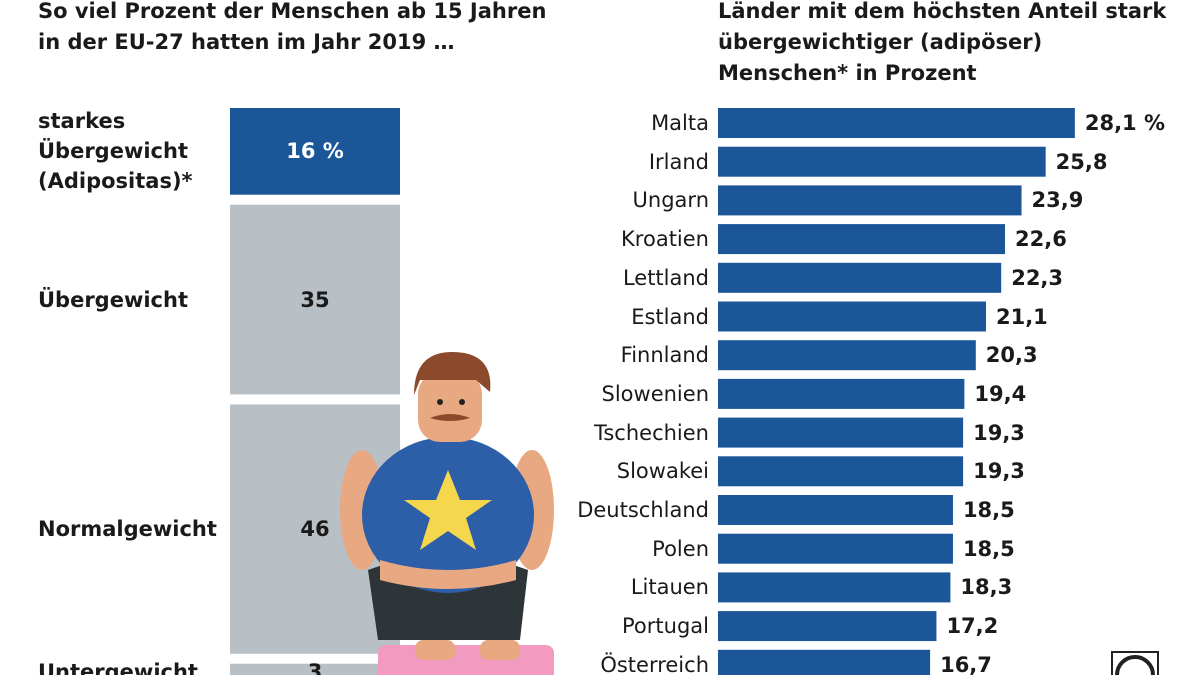 This screenshot has height=675, width=1200. Describe the element at coordinates (448, 574) in the screenshot. I see `belly` at that location.